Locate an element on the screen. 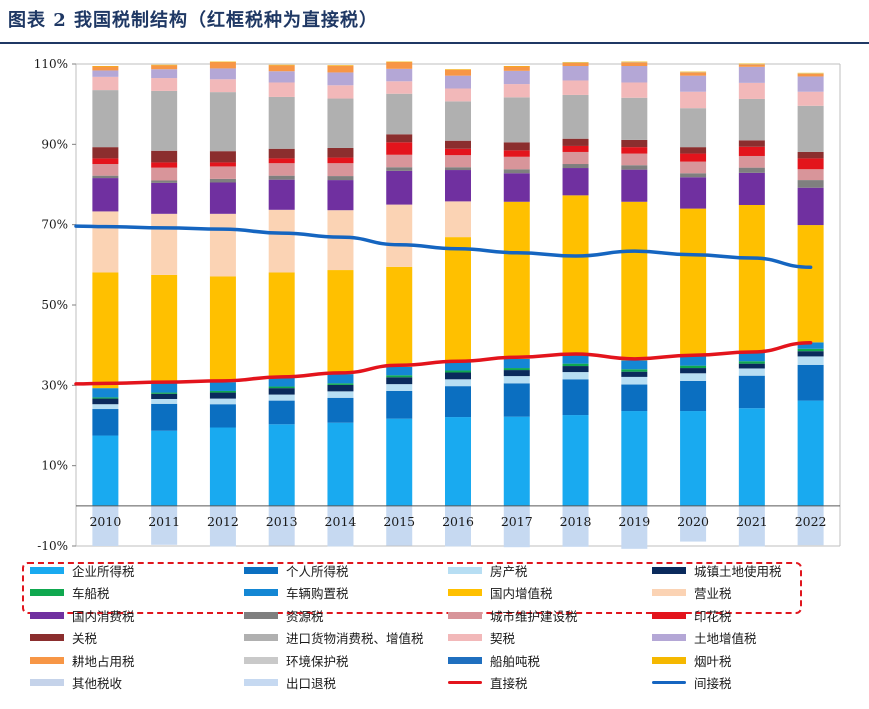 The image size is (869, 709). y-tick-label: -10% is located at coordinates (52, 546).